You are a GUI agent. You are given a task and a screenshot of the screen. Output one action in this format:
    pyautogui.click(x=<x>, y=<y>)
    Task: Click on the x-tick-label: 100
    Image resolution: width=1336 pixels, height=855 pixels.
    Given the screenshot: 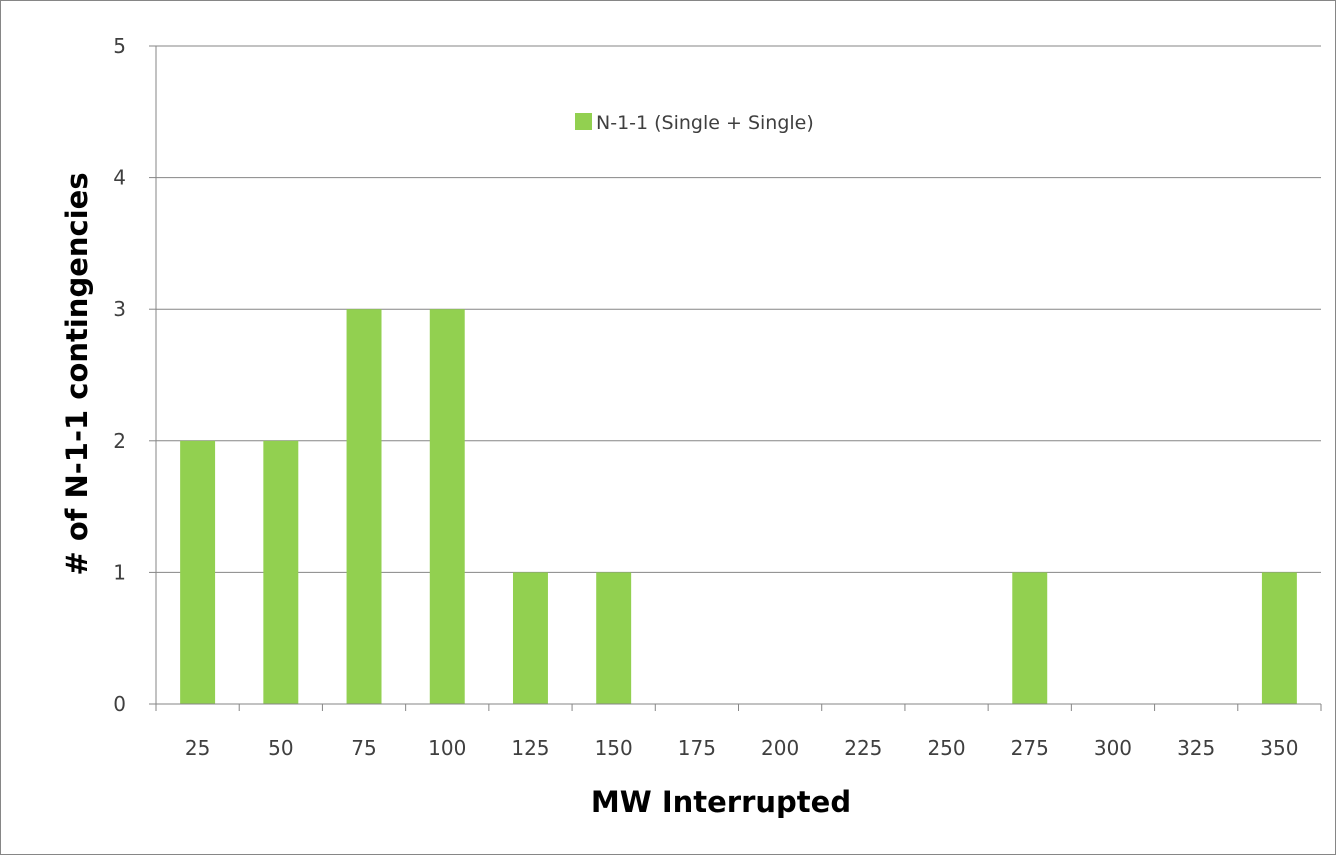 What is the action you would take?
    pyautogui.click(x=447, y=748)
    